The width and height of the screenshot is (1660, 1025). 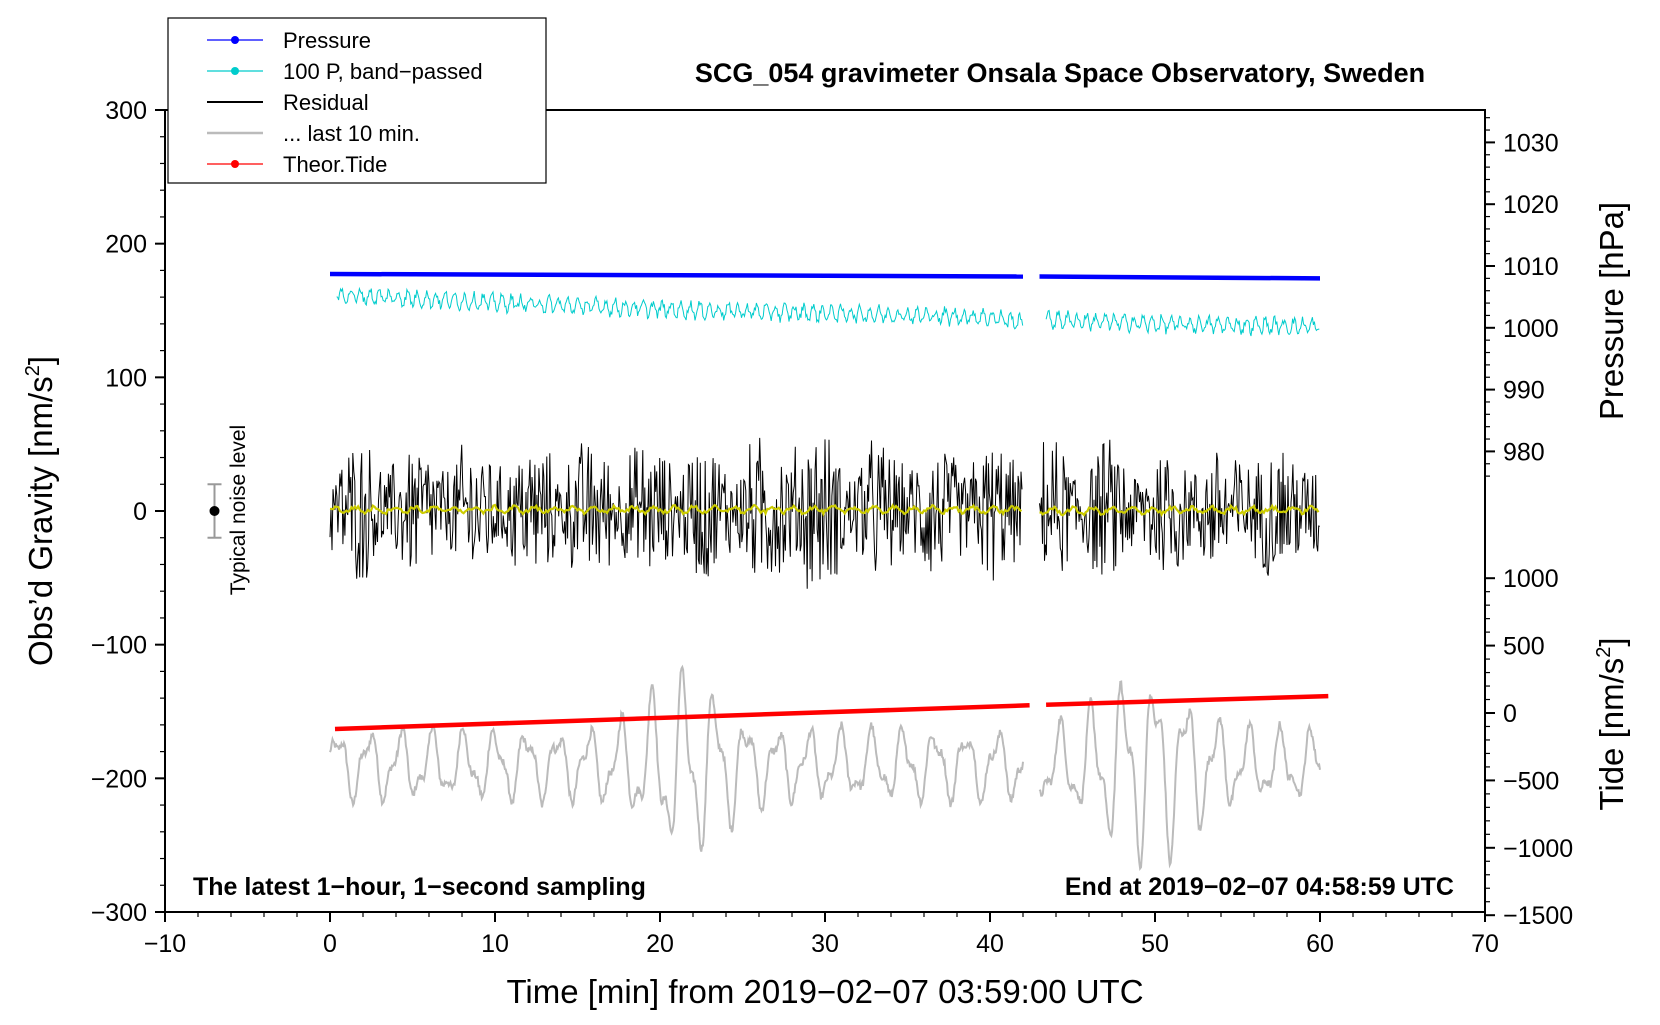 I want to click on legend-label-4: Theor.Tide, so click(x=335, y=164).